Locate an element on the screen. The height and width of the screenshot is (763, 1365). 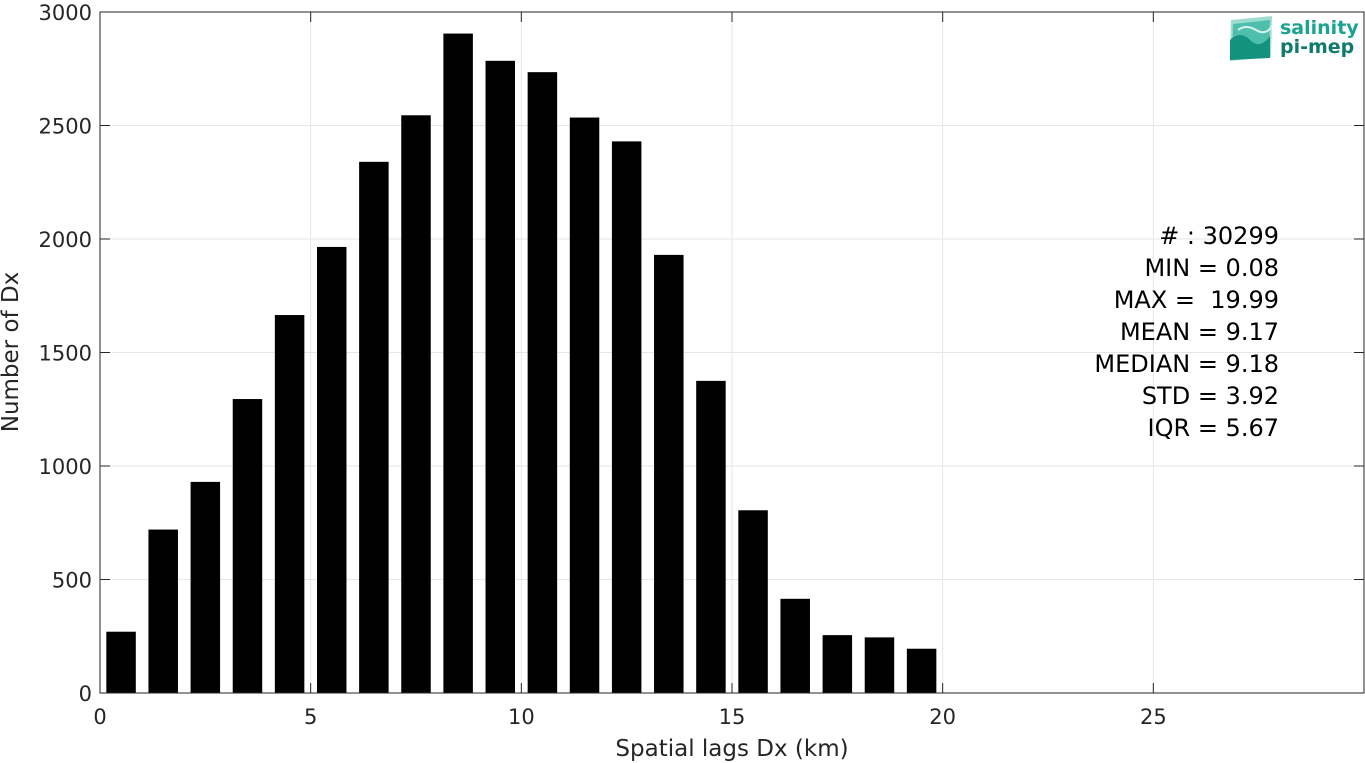
y-tick-label-1: 500 is located at coordinates (72, 581).